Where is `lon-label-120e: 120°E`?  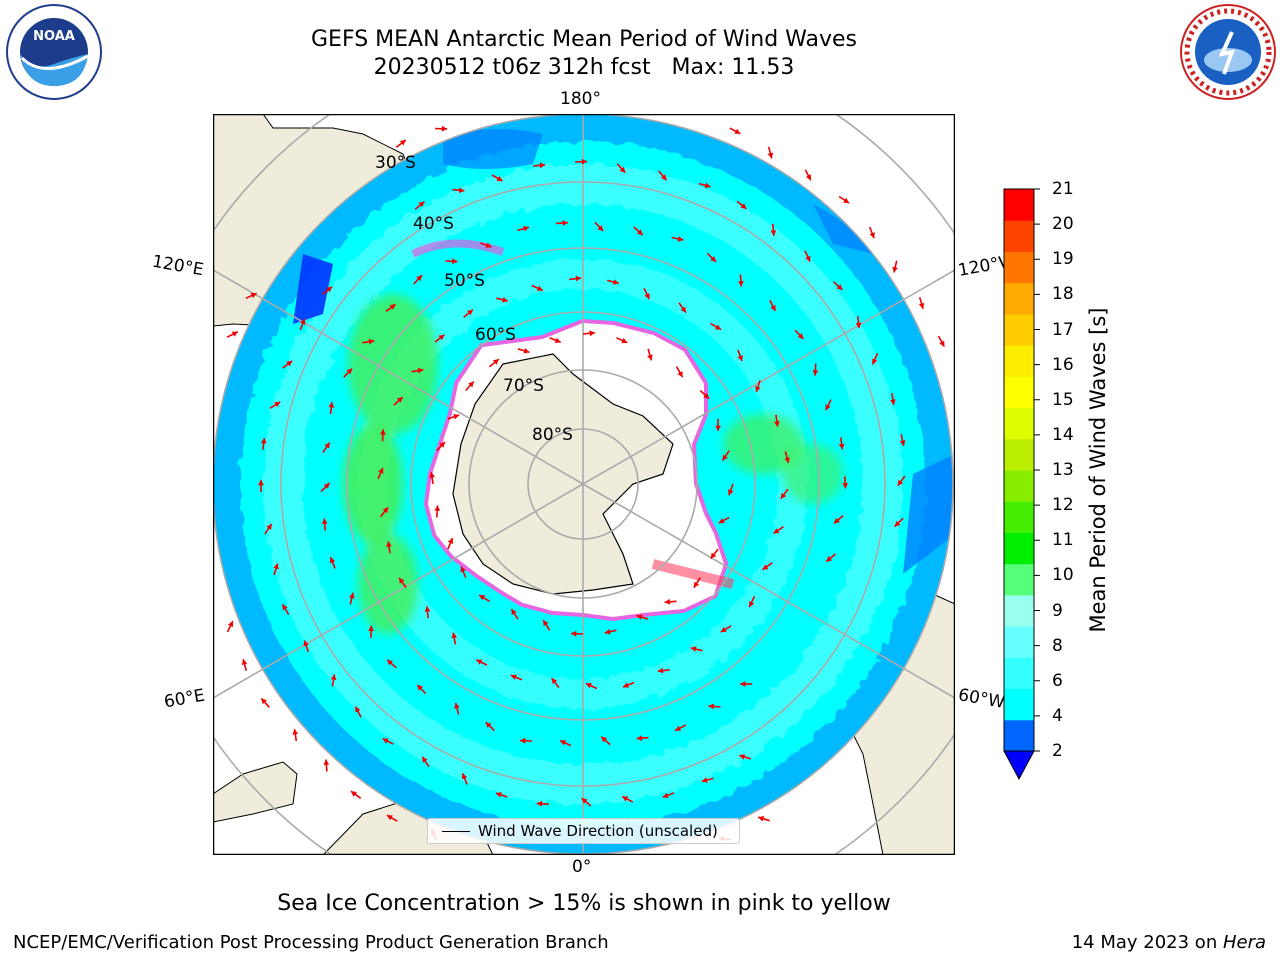
lon-label-120e: 120°E is located at coordinates (178, 266).